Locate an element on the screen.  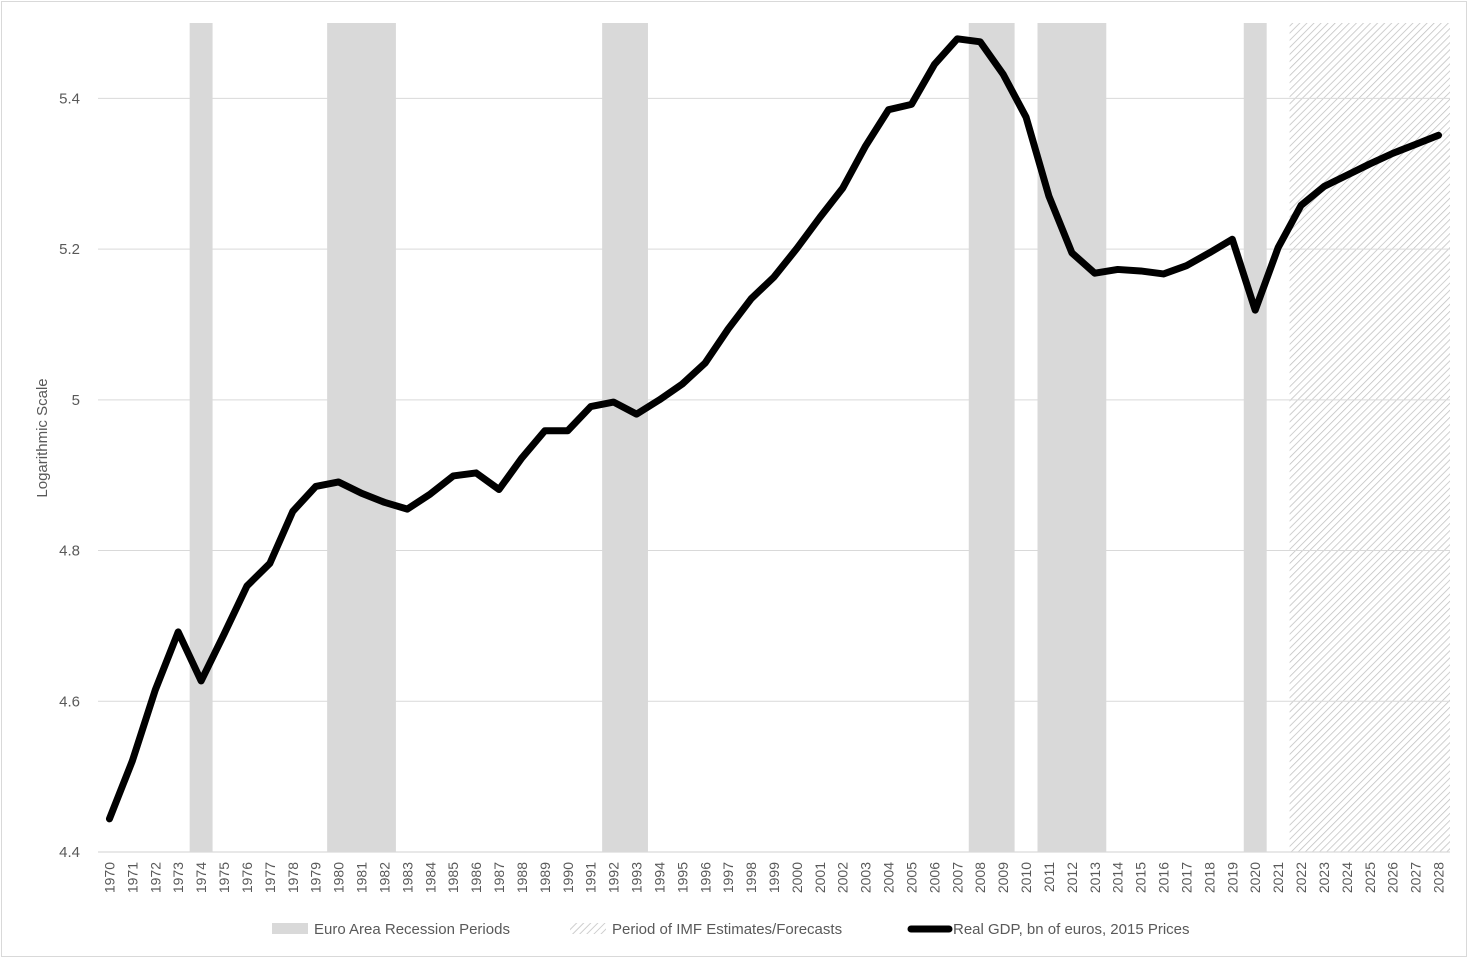
x-tick-label: 1986 is located at coordinates (476, 877).